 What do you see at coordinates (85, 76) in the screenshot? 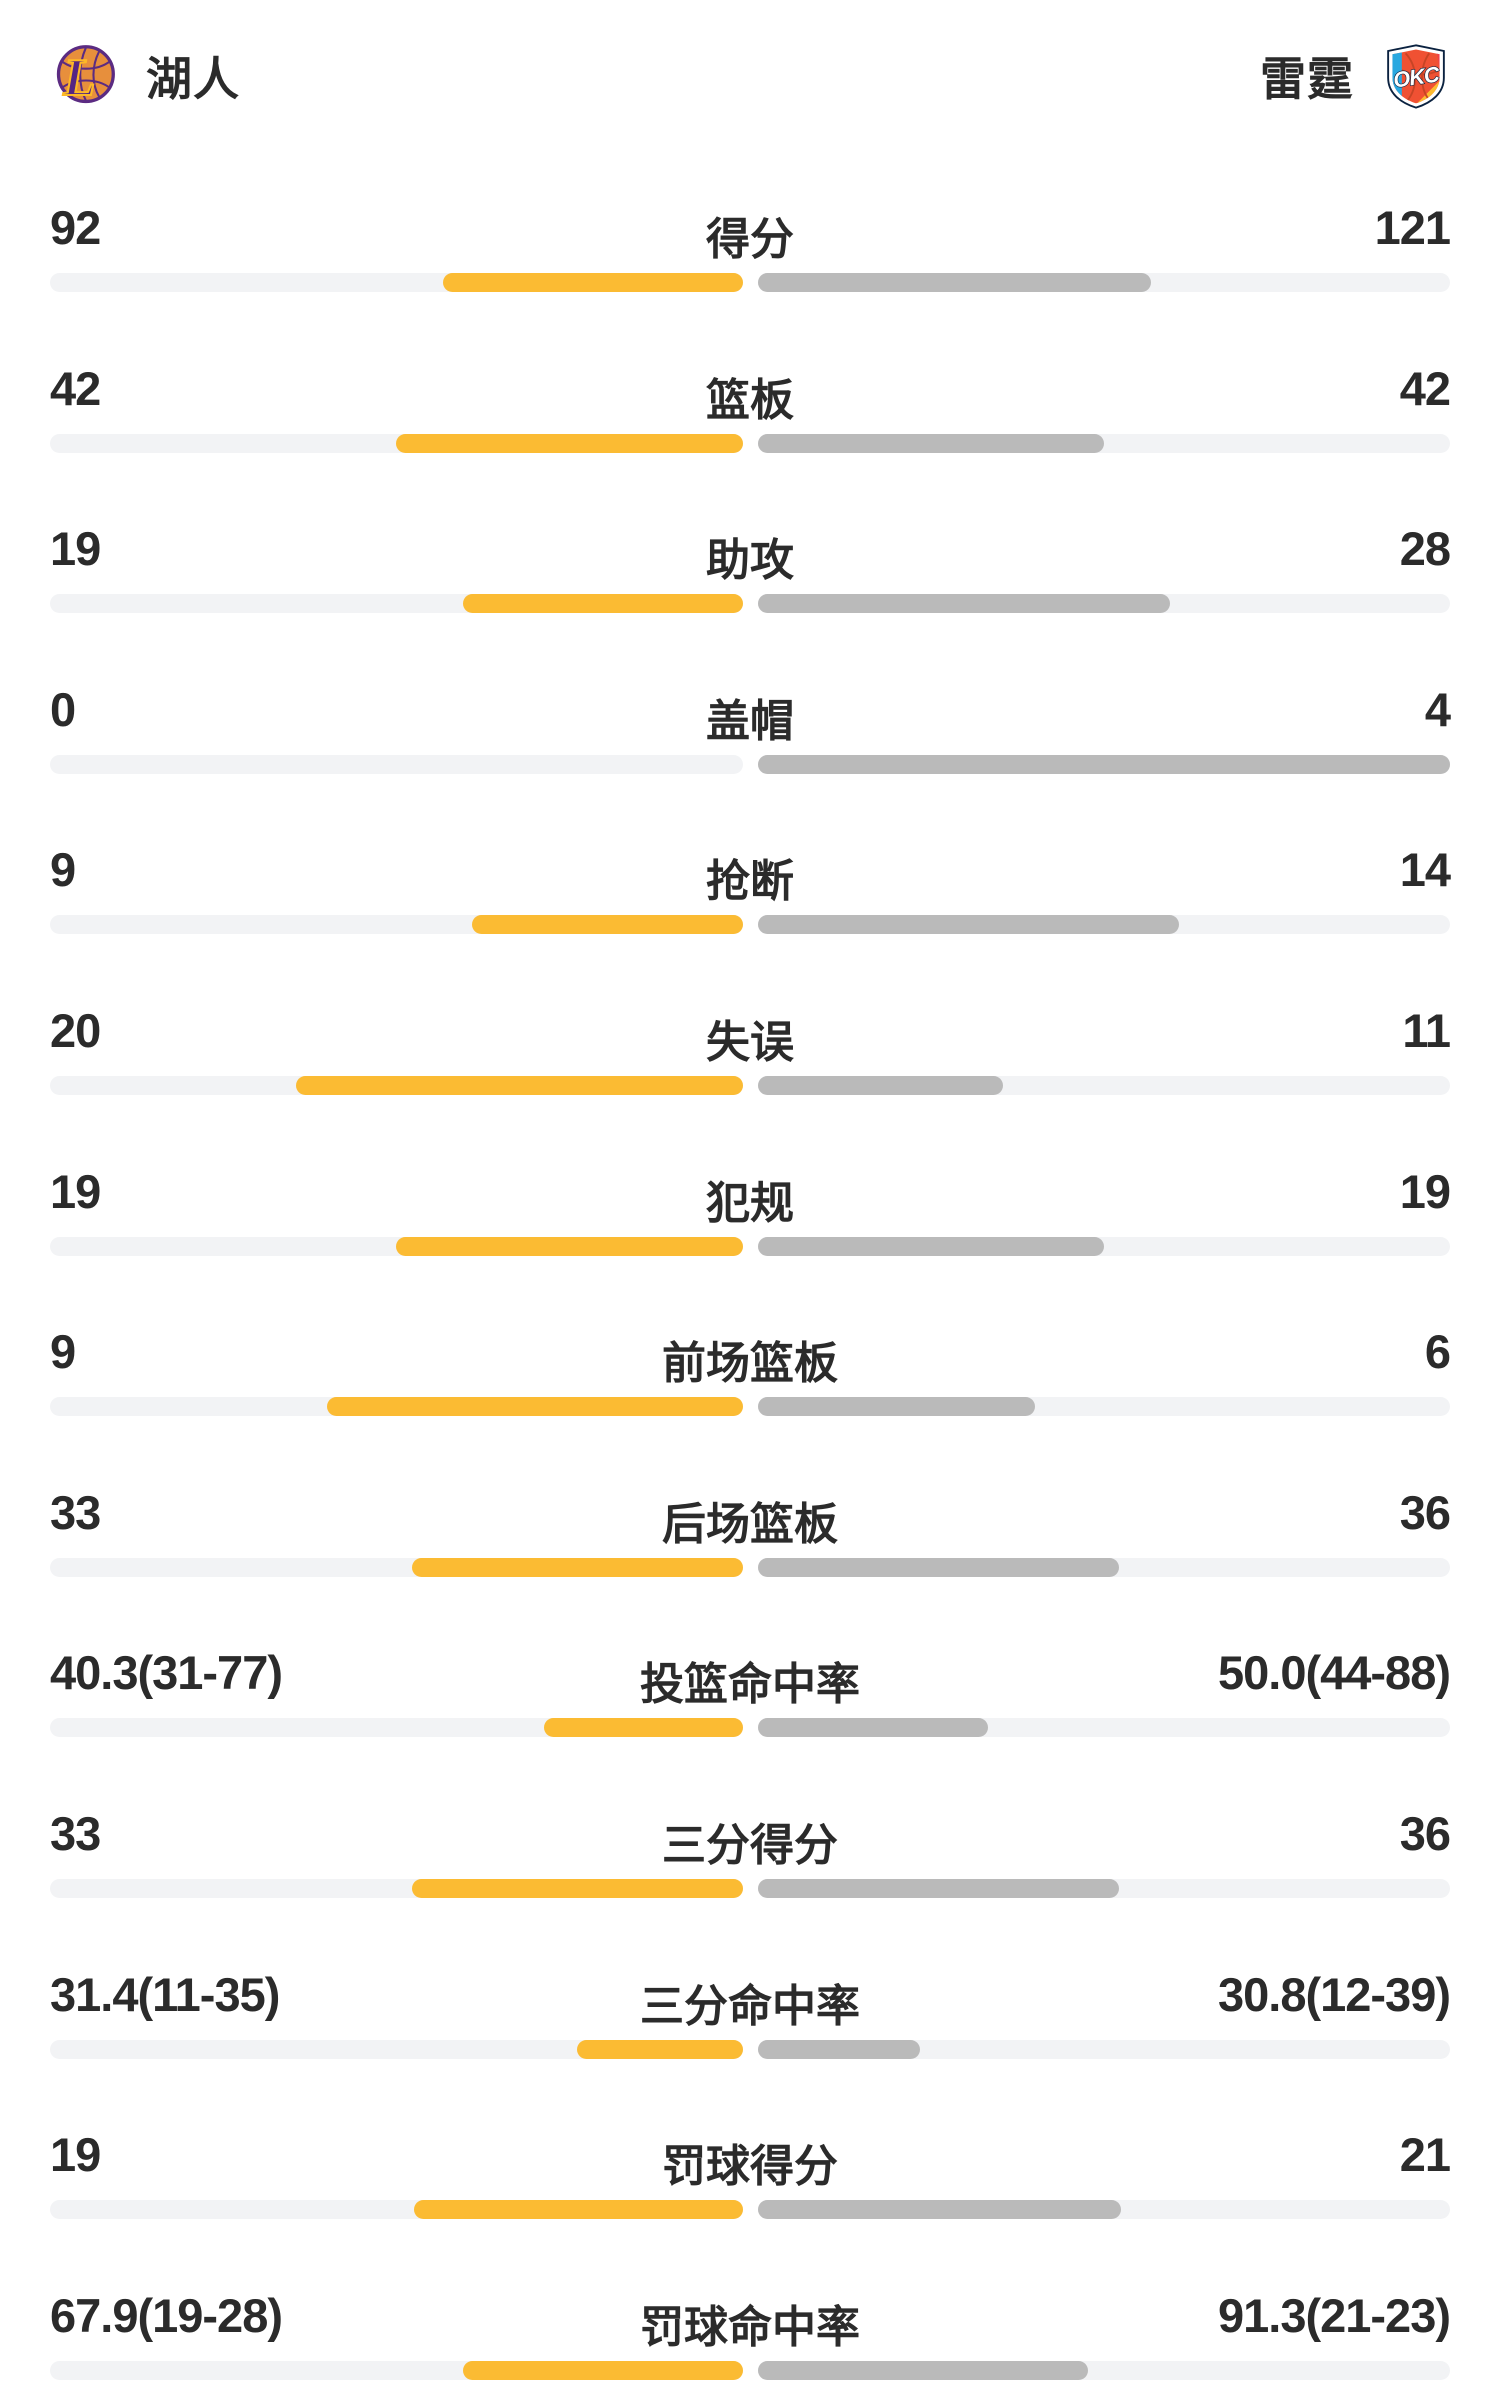
I see `lakers-logo-icon: L` at bounding box center [85, 76].